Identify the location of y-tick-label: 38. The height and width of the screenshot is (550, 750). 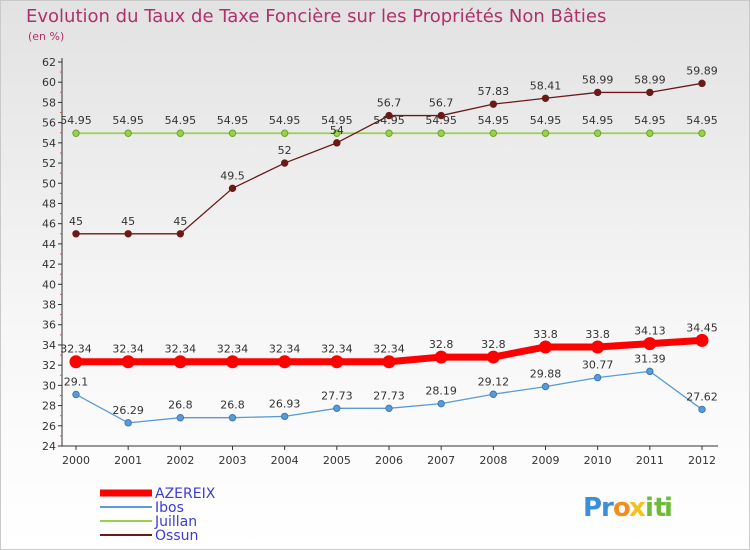
(49, 305).